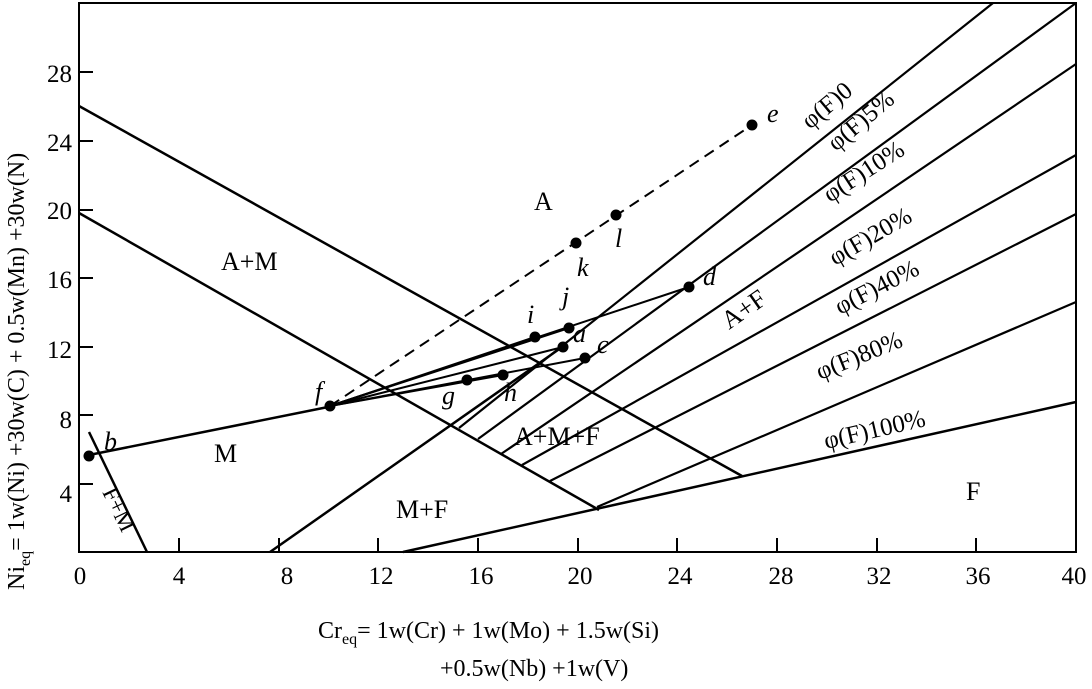 Image resolution: width=1092 pixels, height=689 pixels. What do you see at coordinates (86, 278) in the screenshot?
I see `y-ticks` at bounding box center [86, 278].